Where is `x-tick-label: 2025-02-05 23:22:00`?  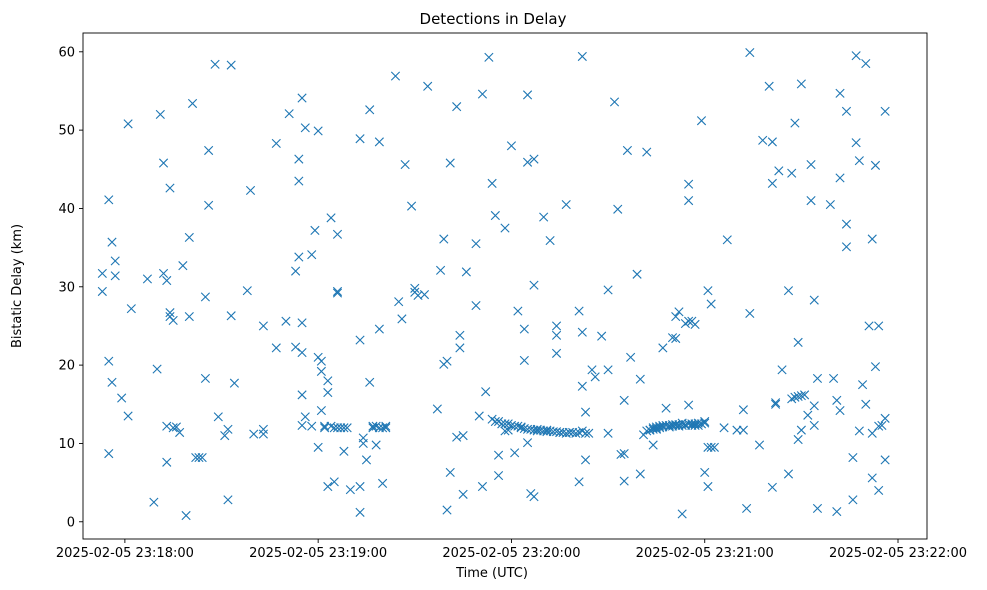 x-tick-label: 2025-02-05 23:22:00 is located at coordinates (898, 553).